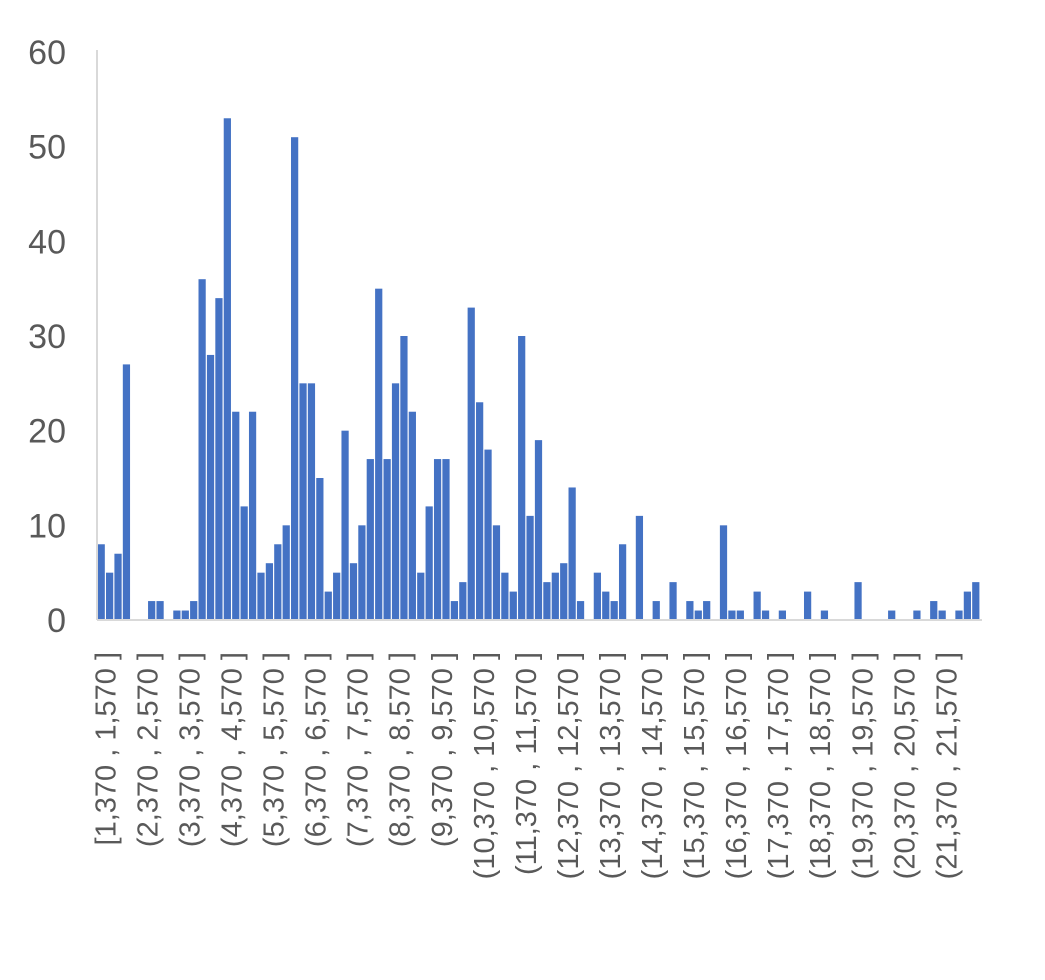 The image size is (1045, 980). What do you see at coordinates (695, 765) in the screenshot?
I see `x-tick-label: (15,370 , 15,570 ]` at bounding box center [695, 765].